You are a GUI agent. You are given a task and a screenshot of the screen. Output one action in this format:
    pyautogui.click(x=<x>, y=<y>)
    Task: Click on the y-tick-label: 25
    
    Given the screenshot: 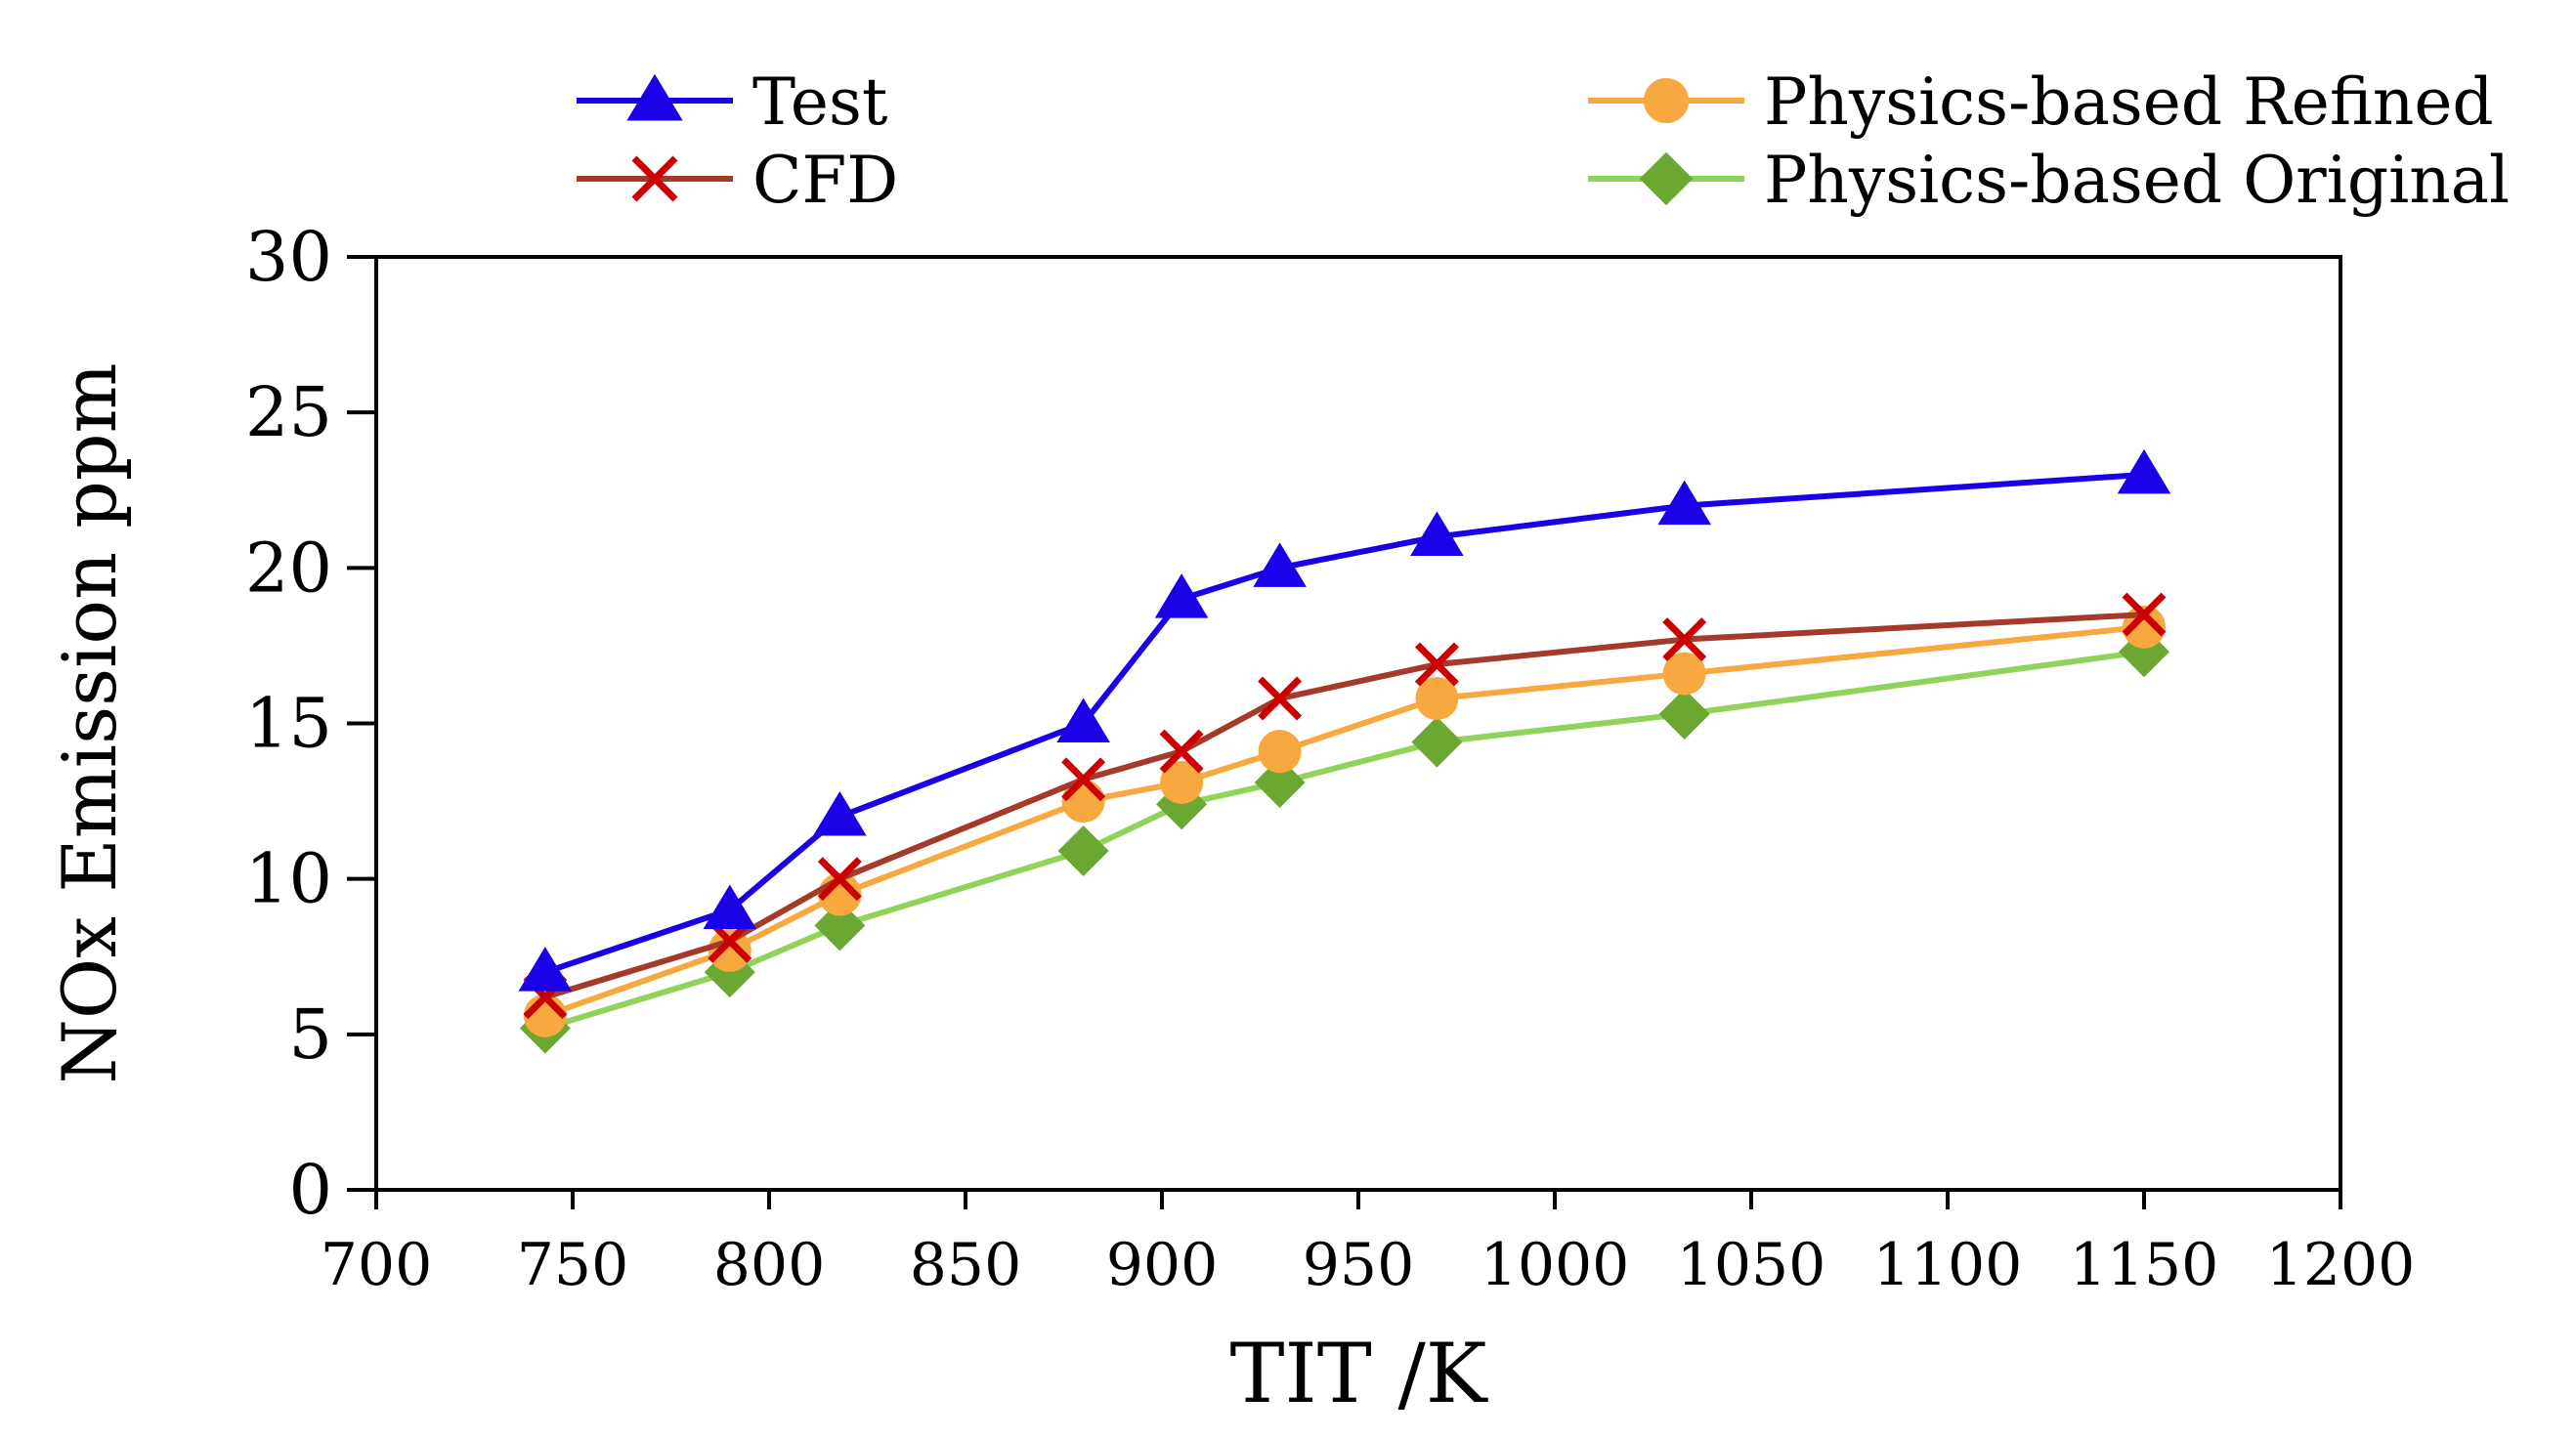 What is the action you would take?
    pyautogui.click(x=288, y=412)
    